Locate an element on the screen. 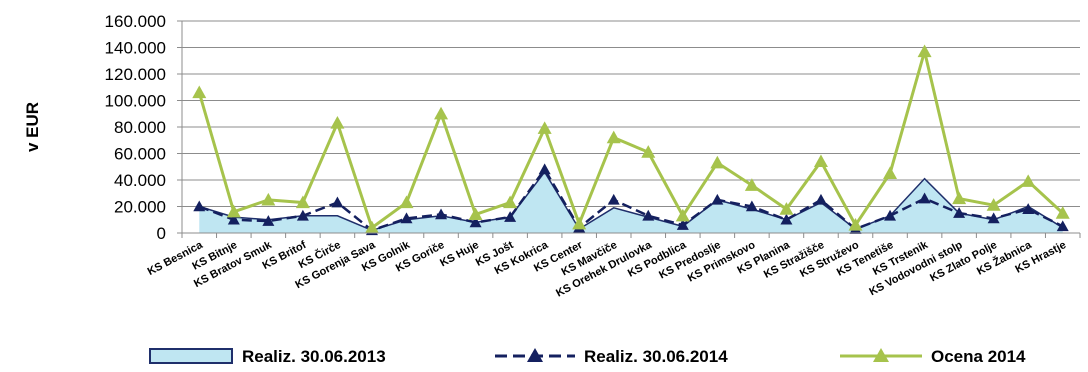  legend-marker-triangle is located at coordinates (535, 355).